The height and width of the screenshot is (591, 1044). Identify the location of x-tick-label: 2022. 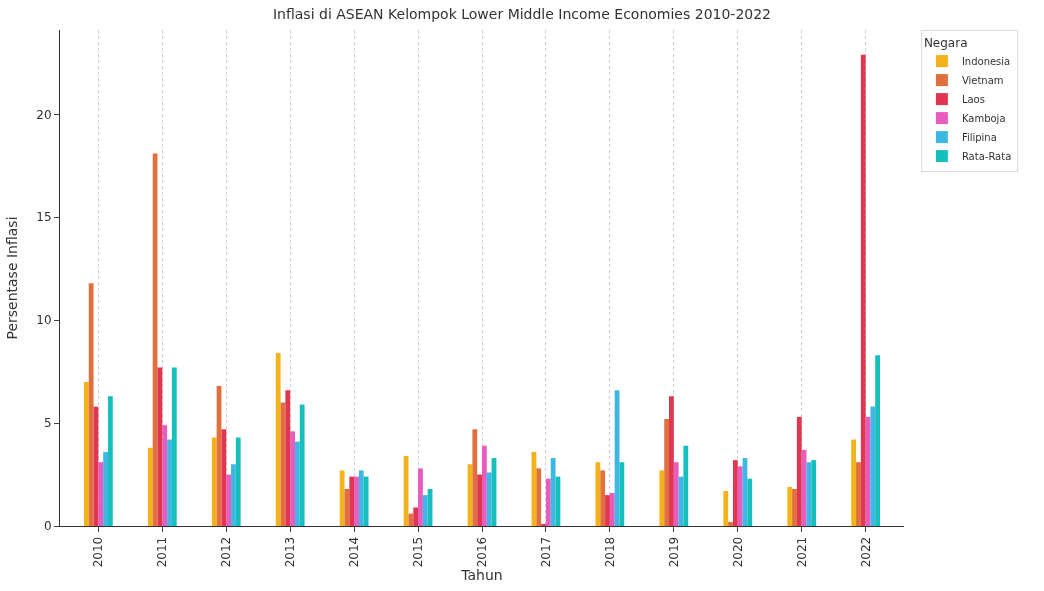
(865, 552).